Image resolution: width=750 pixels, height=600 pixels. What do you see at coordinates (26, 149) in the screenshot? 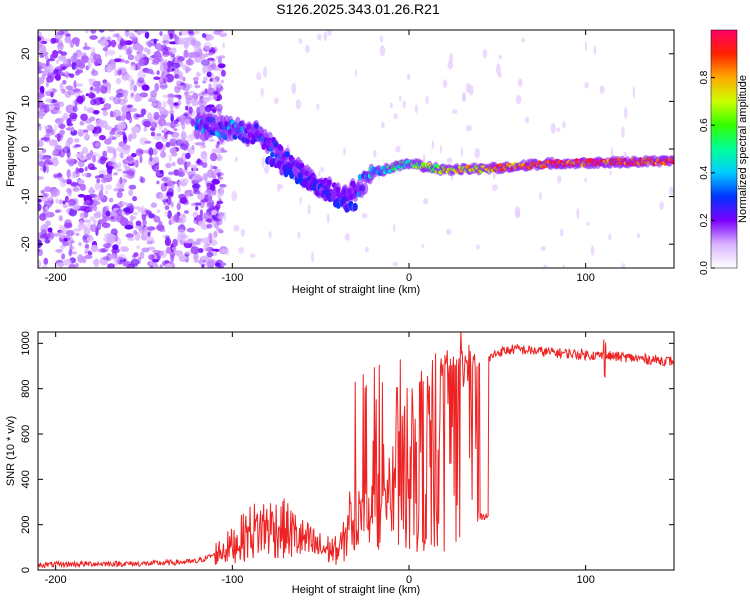
I see `y-tick-label: 0` at bounding box center [26, 149].